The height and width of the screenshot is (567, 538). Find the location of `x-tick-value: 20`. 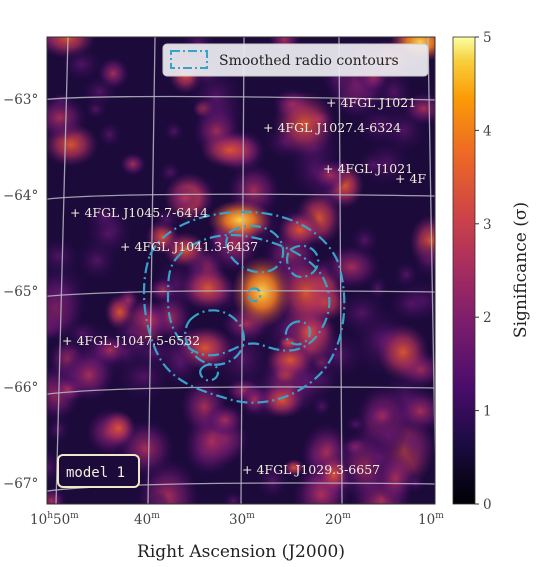

x-tick-value: 20 is located at coordinates (333, 520).